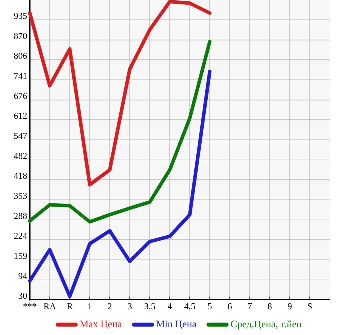  I want to click on y-tick-label: 676, so click(21, 96).